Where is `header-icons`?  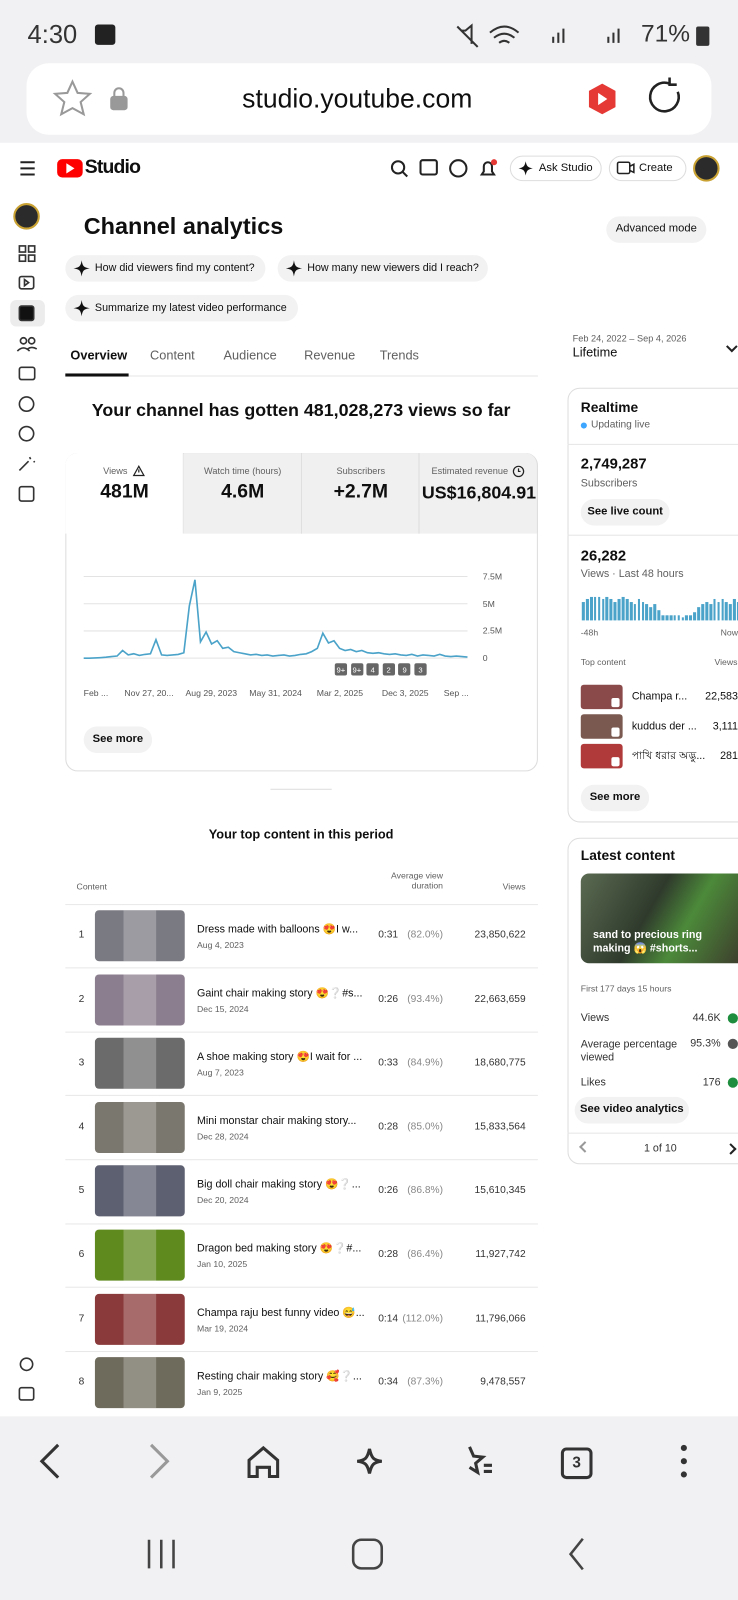 header-icons is located at coordinates (443, 168).